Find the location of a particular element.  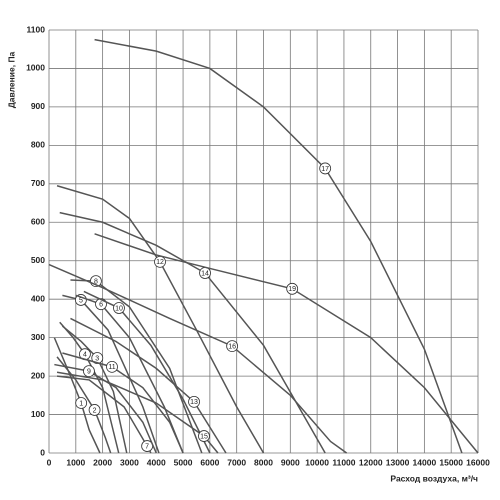

x-tick-label: 0 is located at coordinates (49, 462).